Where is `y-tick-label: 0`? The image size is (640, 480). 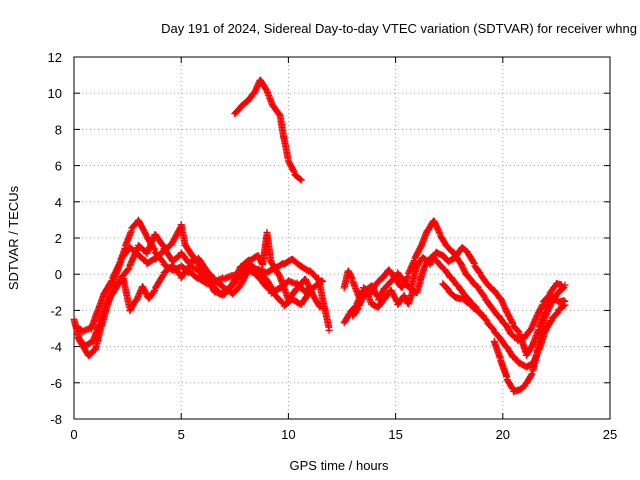
y-tick-label: 0 is located at coordinates (58, 274).